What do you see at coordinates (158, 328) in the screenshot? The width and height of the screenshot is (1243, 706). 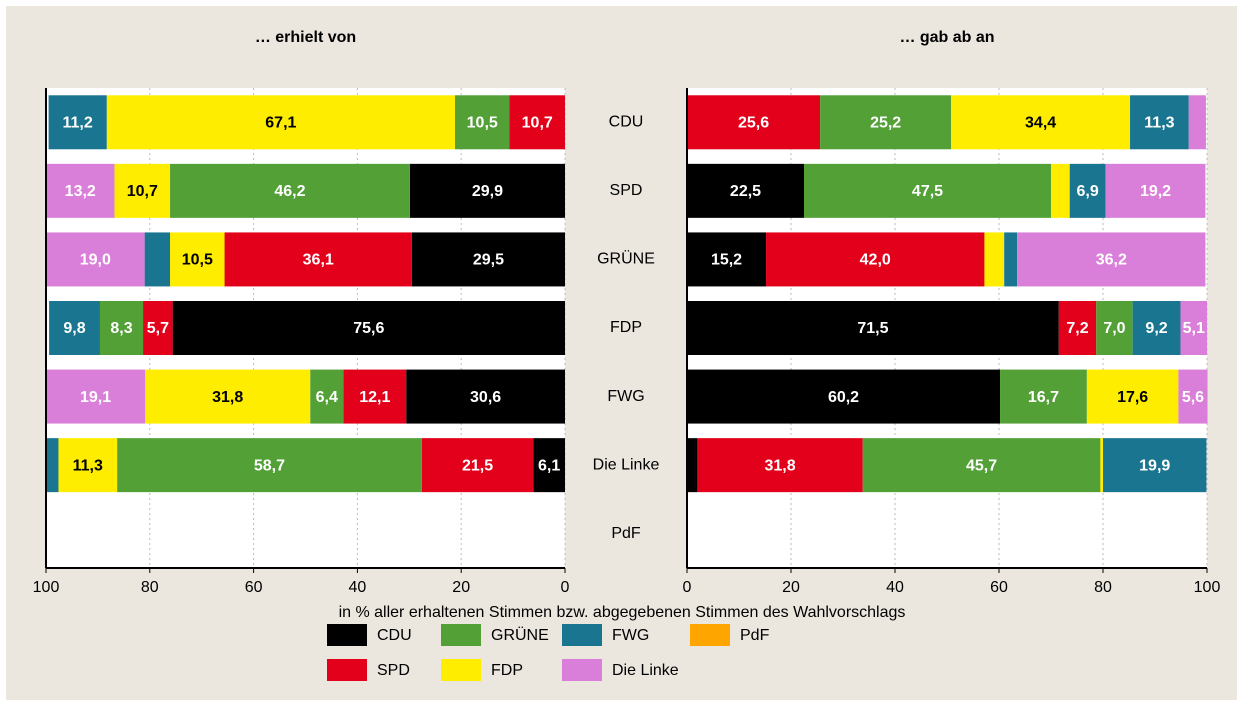 I see `data-label: 5,7` at bounding box center [158, 328].